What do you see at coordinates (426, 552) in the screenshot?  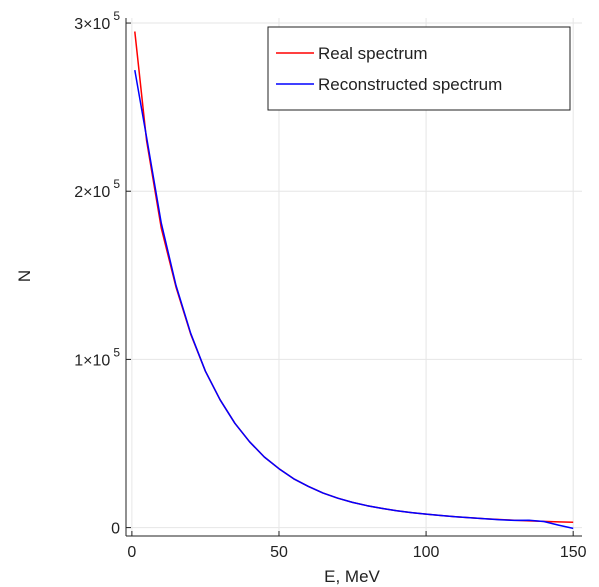 I see `x-tick-label: 100` at bounding box center [426, 552].